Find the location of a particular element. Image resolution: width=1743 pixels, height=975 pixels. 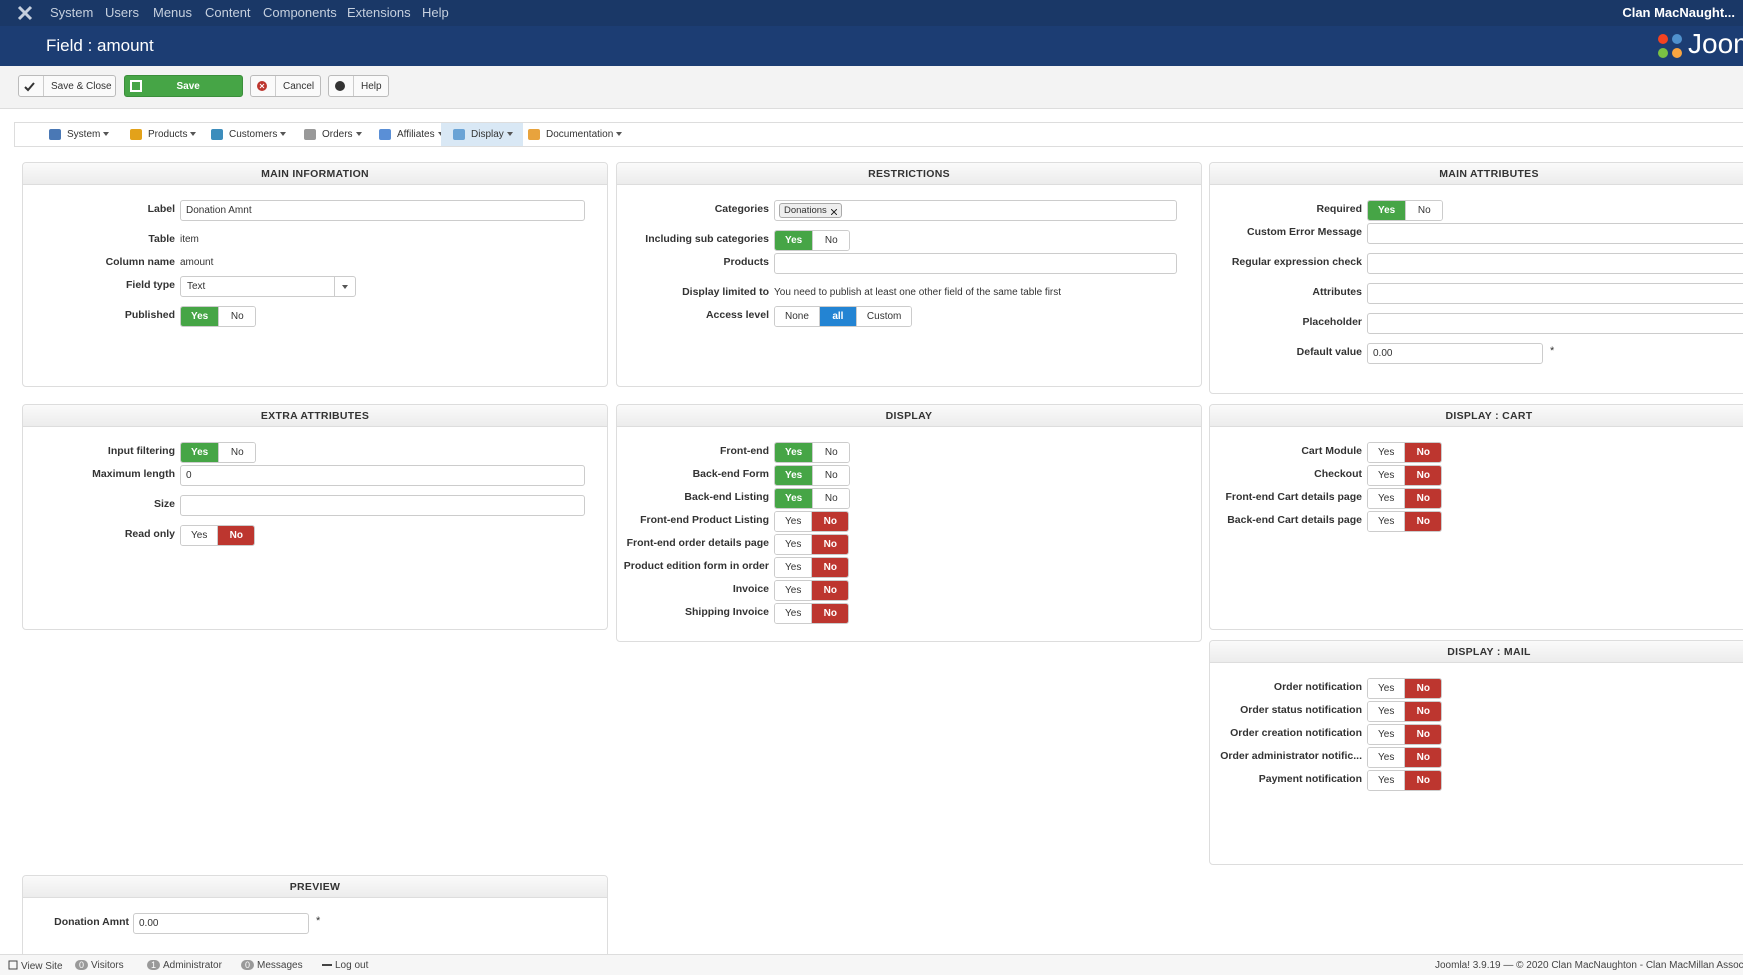

submenu-item: Products is located at coordinates (162, 134).